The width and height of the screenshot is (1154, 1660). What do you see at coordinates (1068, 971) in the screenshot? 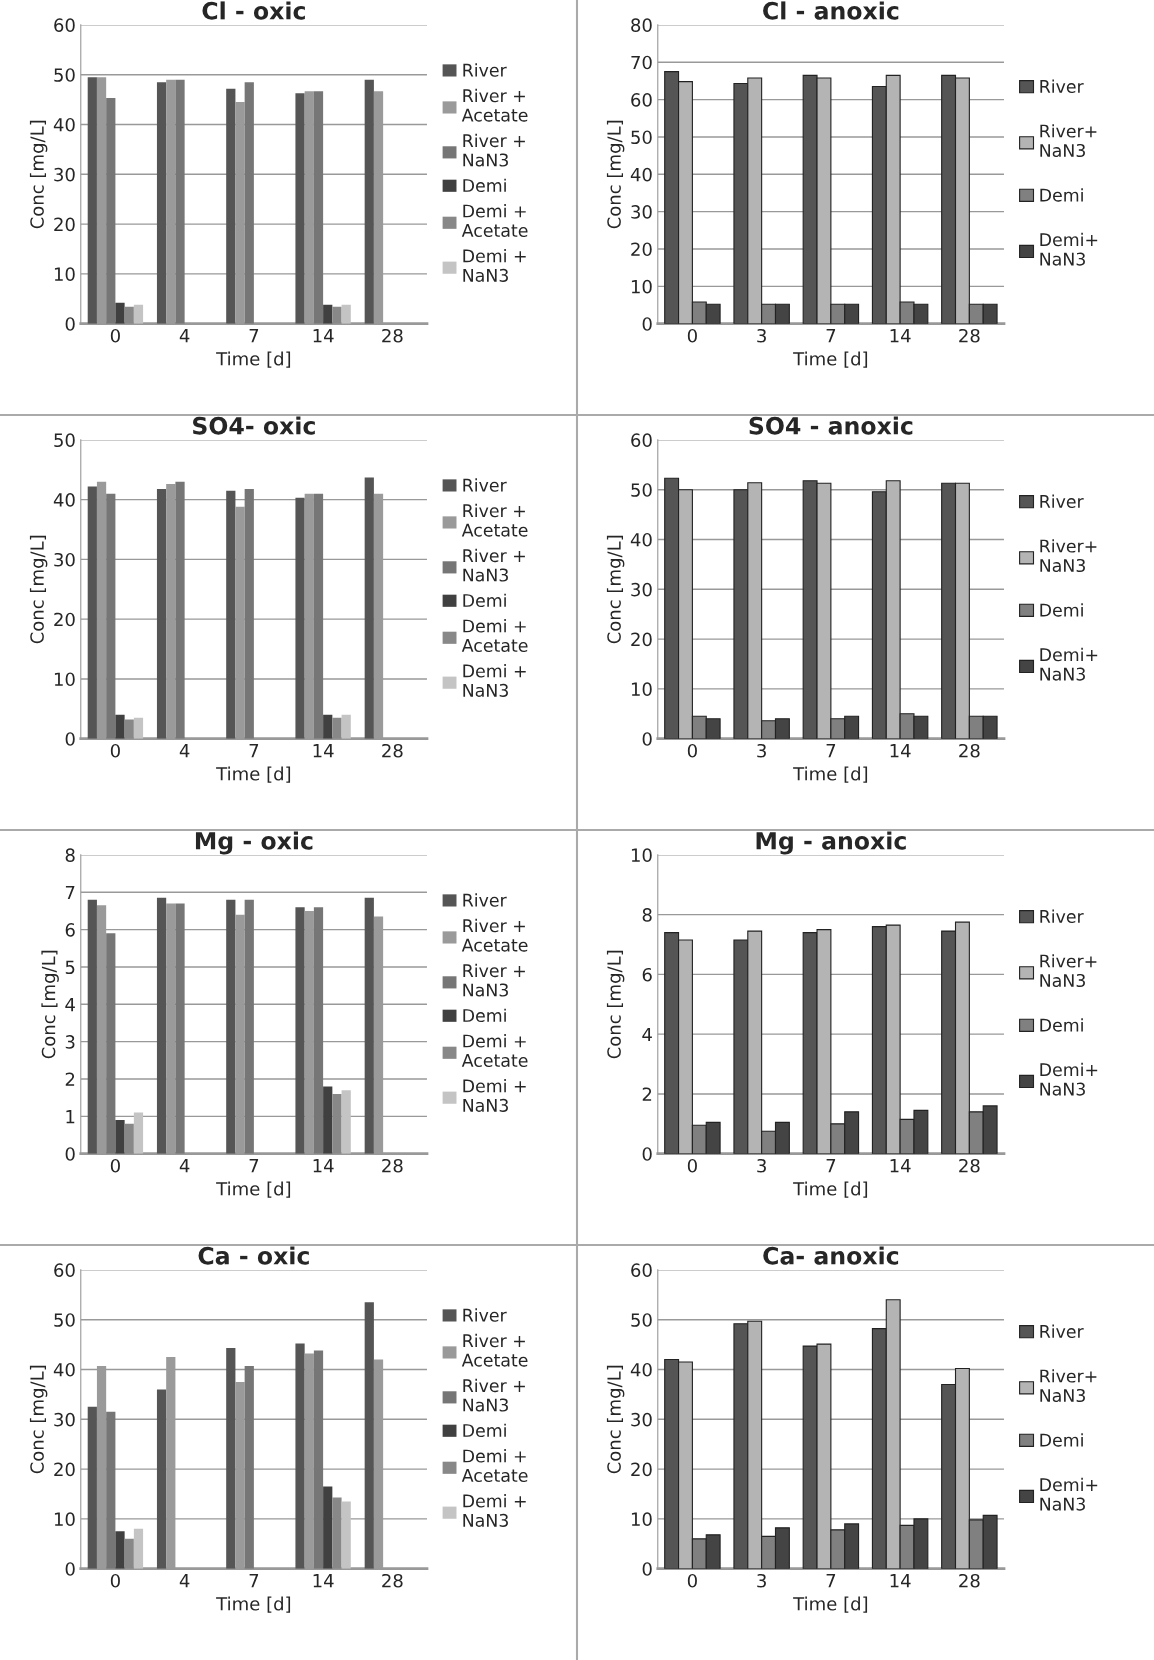
I see `legend-label: River+ NaN3` at bounding box center [1068, 971].